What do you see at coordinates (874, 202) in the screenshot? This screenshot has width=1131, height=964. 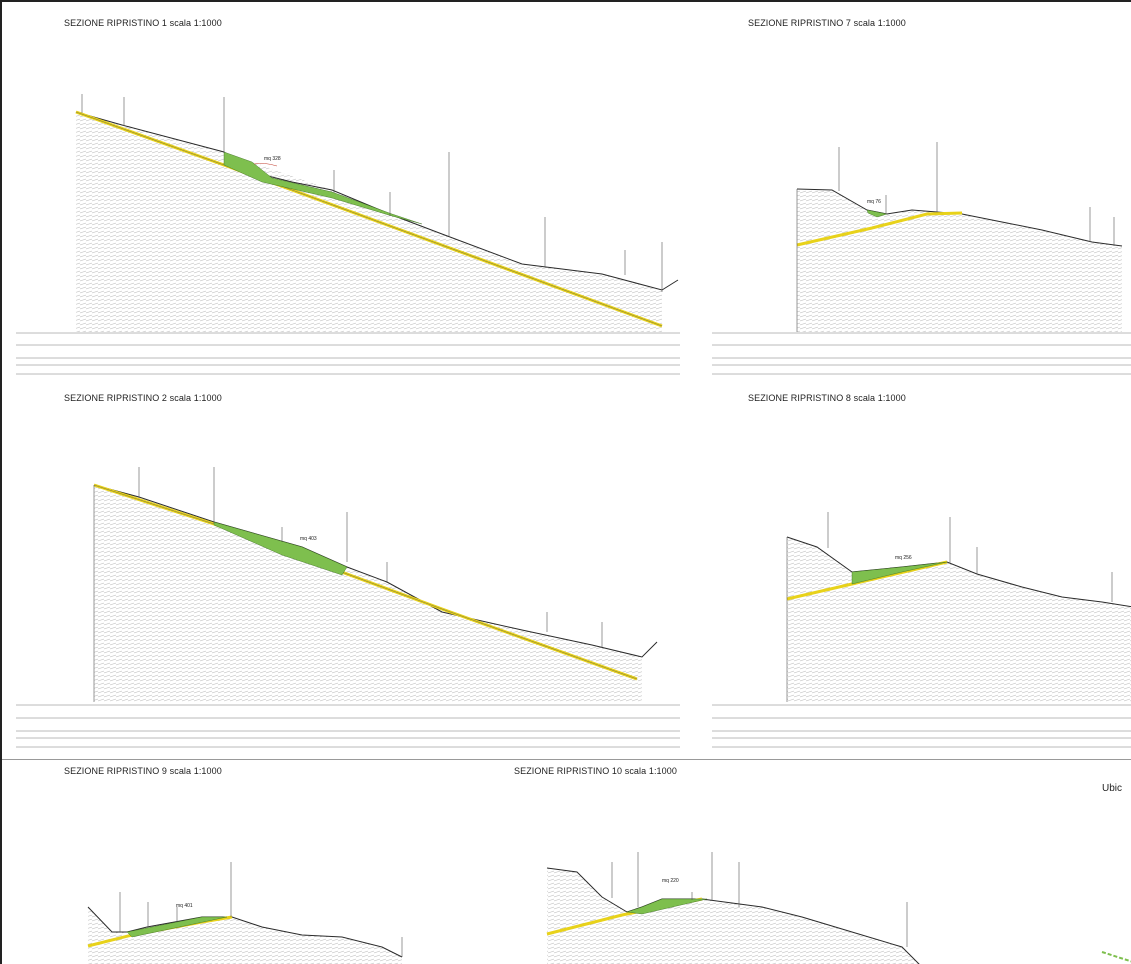 I see `s7-fill-label: mq 76` at bounding box center [874, 202].